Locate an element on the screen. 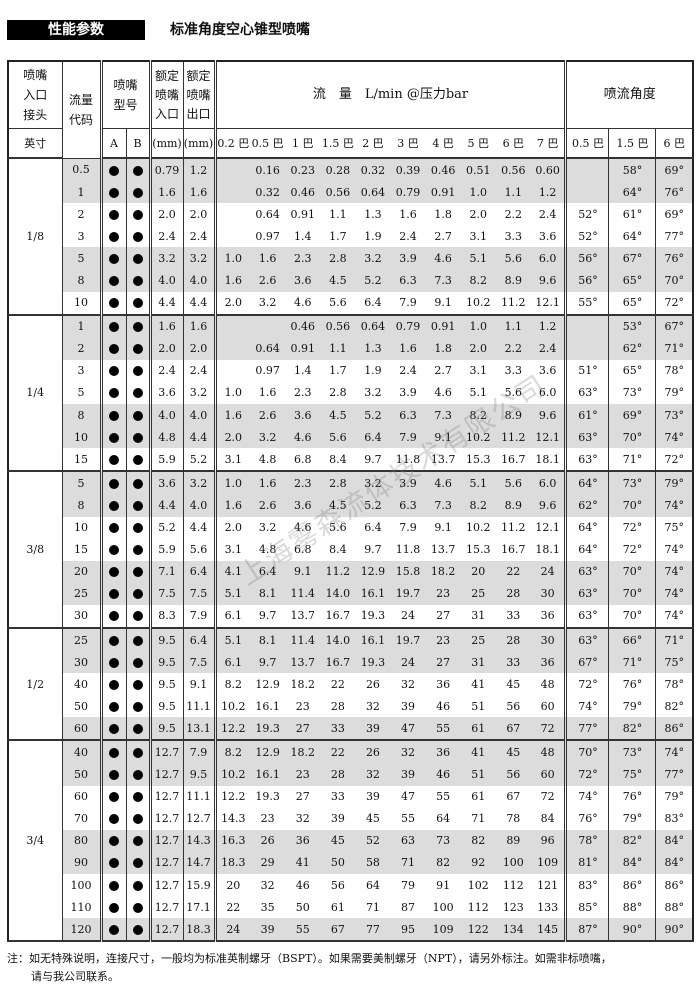 This screenshot has height=991, width=700. flow-value: 89 is located at coordinates (513, 840).